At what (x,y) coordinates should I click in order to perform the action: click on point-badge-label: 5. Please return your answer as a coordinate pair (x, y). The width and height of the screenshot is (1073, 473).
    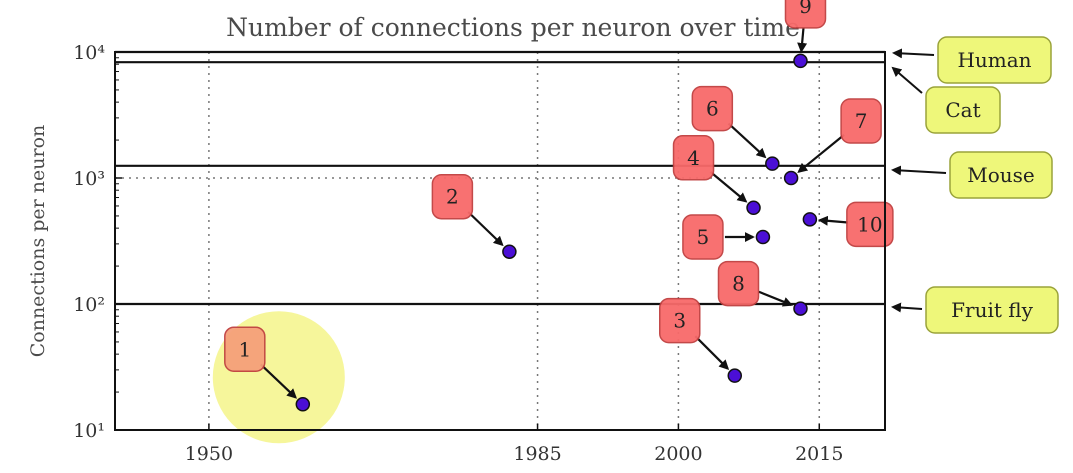
    Looking at the image, I should click on (703, 237).